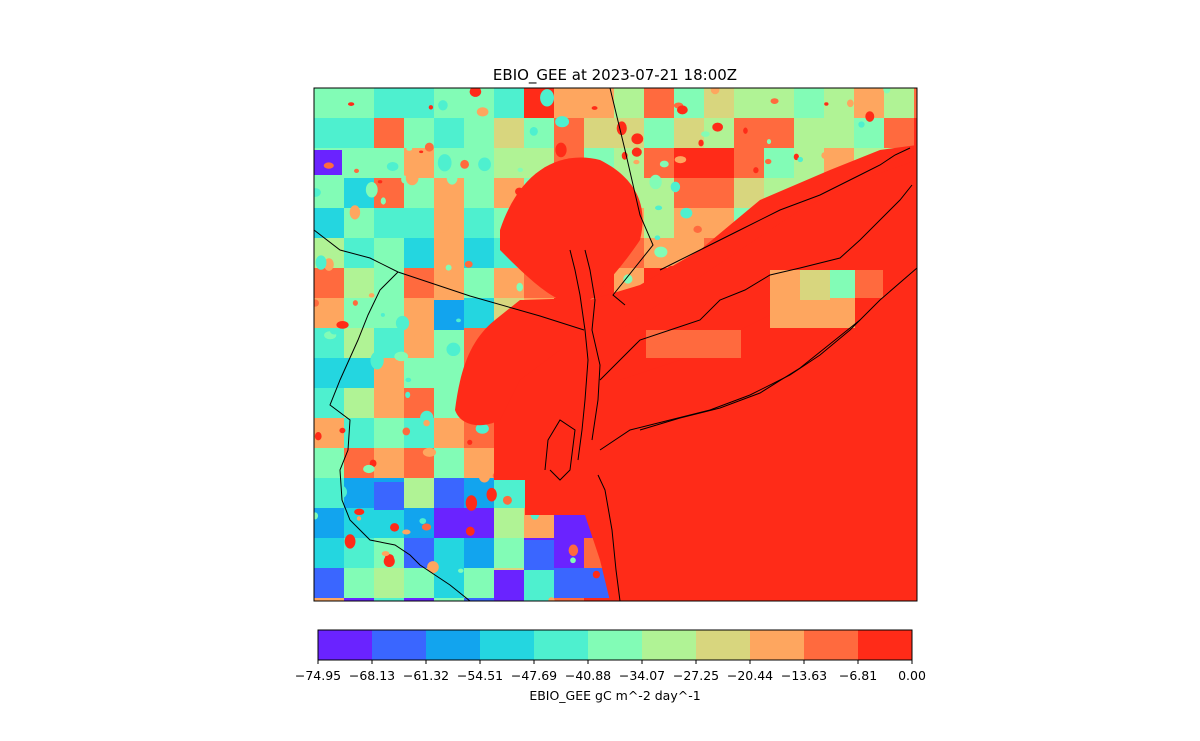  What do you see at coordinates (758, 359) in the screenshot?
I see `coastline-li-south` at bounding box center [758, 359].